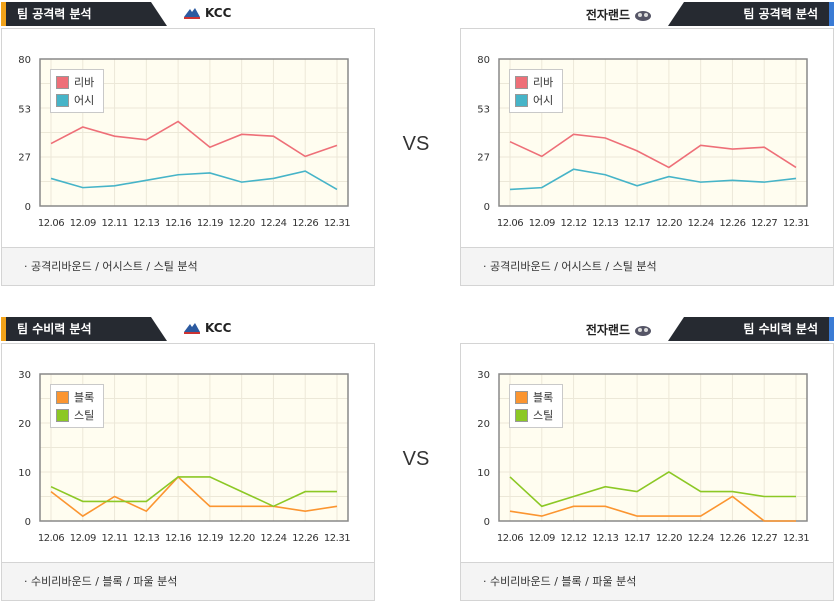 This screenshot has width=834, height=605. I want to click on team-name: KCC, so click(207, 13).